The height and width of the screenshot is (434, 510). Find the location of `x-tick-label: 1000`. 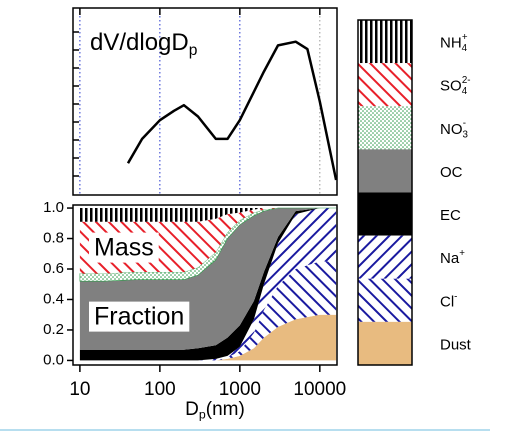

x-tick-label: 1000 is located at coordinates (240, 389).